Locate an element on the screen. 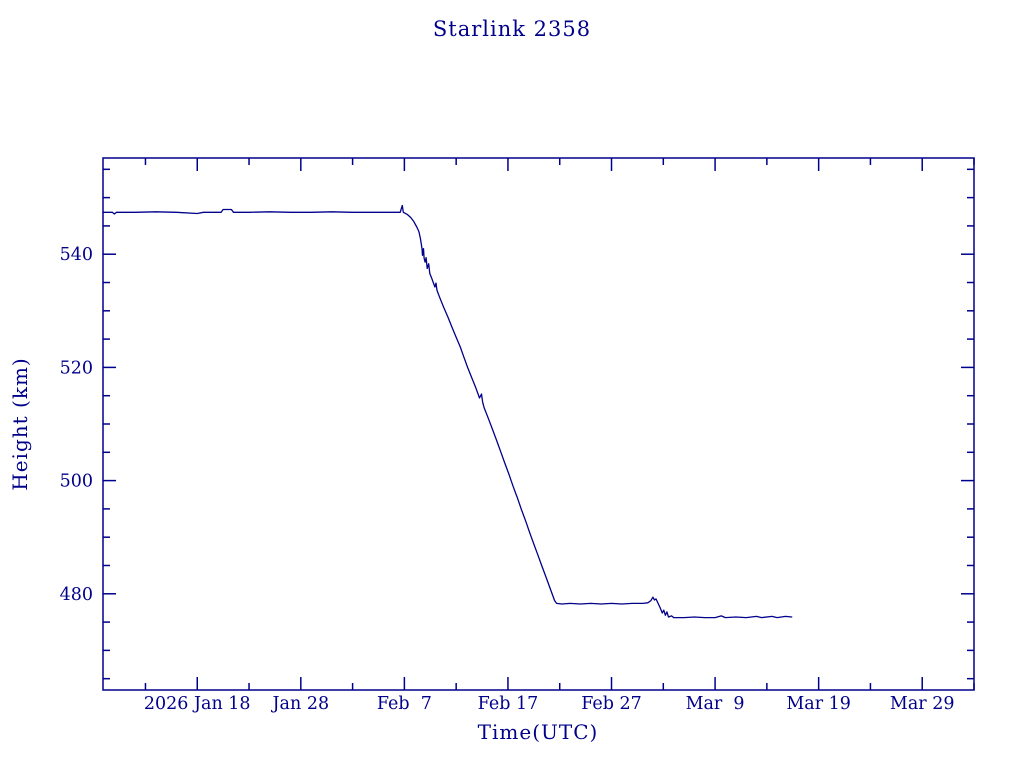  x-tick-label: Jan 28 is located at coordinates (300, 704).